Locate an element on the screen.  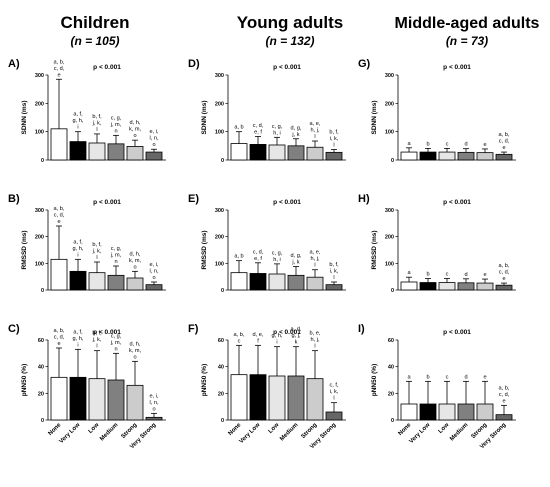
panel-e-ytick-label: 0 is located at coordinates (222, 291).